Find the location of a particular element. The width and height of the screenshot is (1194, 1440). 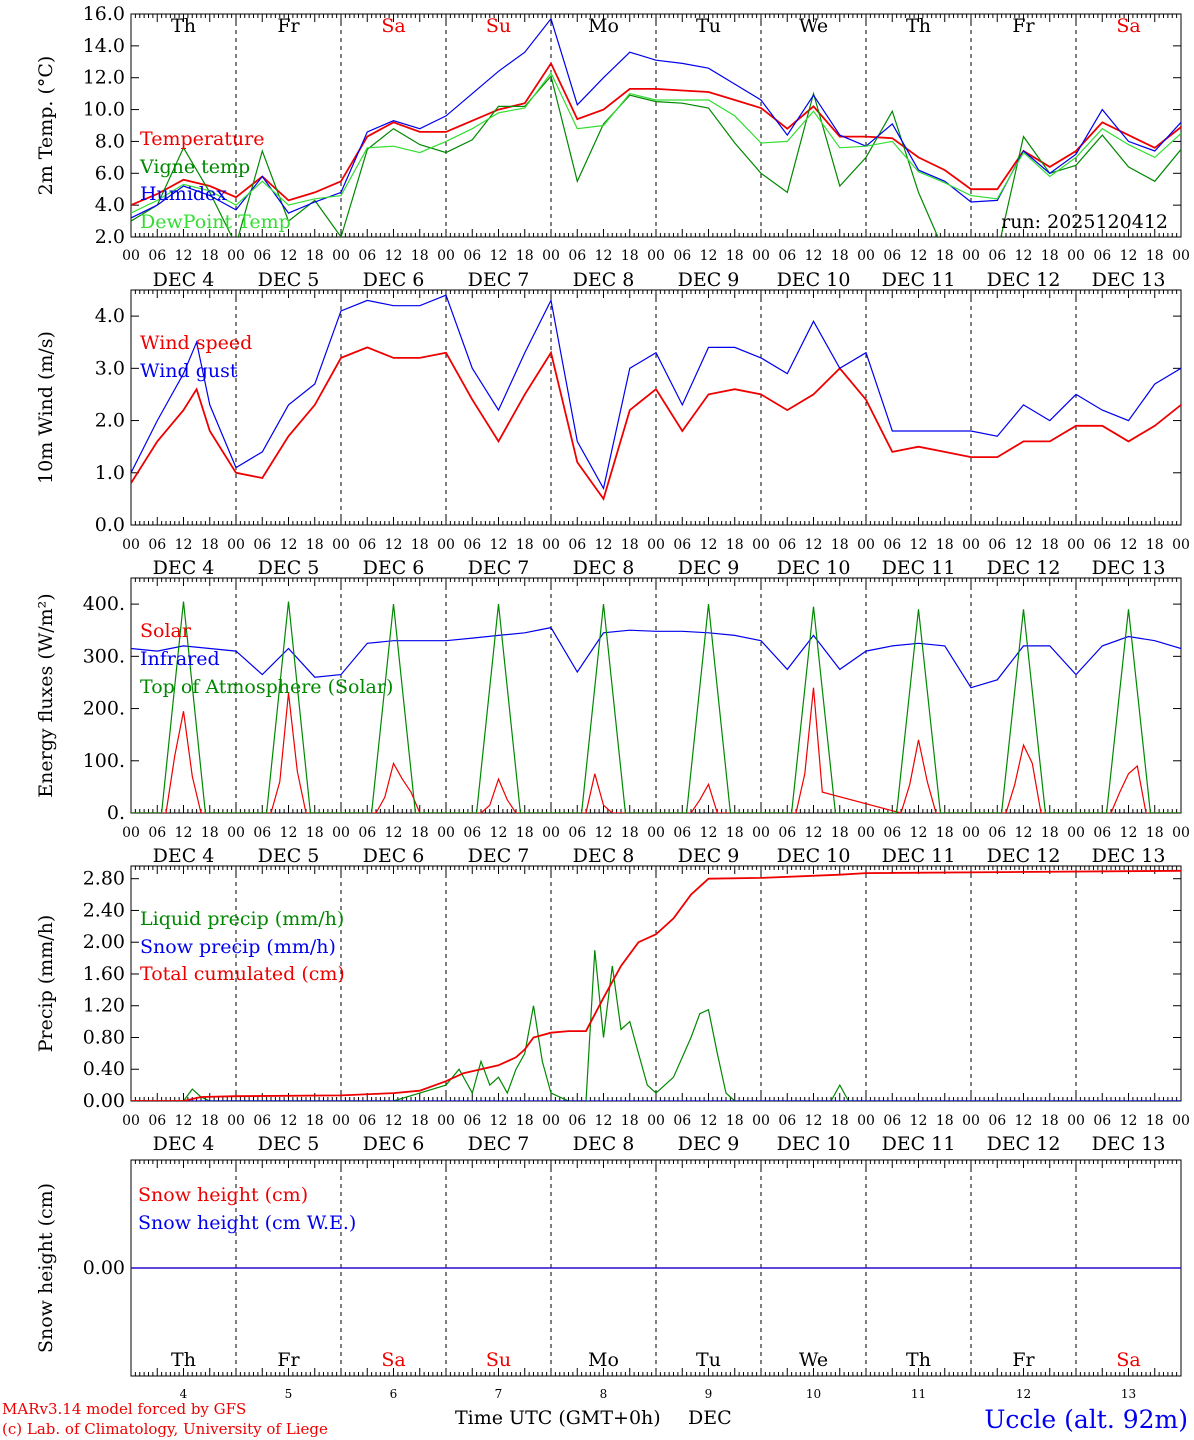

y-tick-label: 0.0 is located at coordinates (110, 525).